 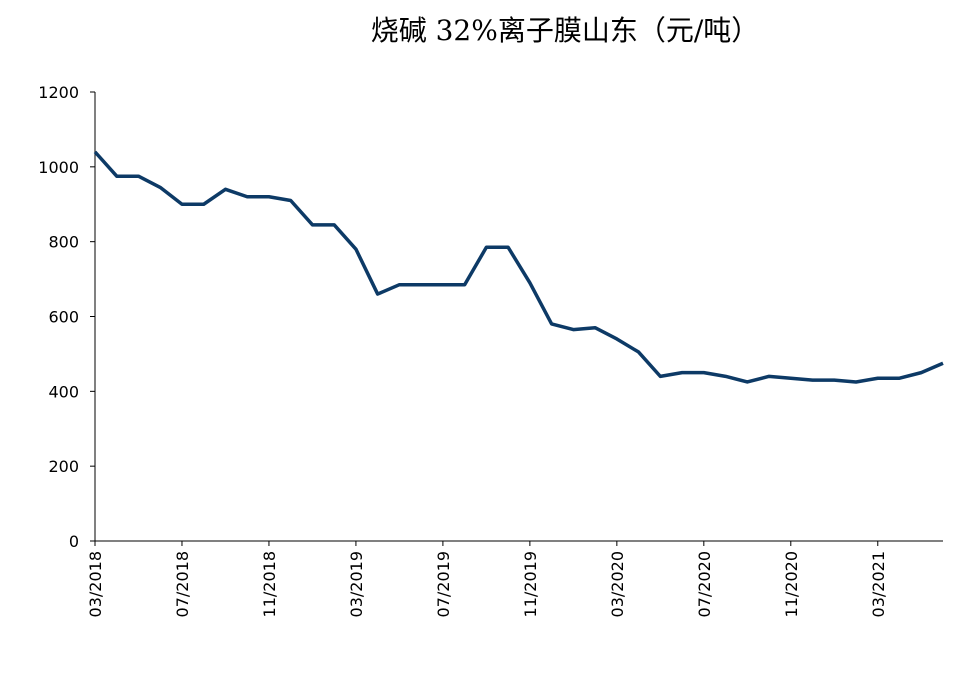 I want to click on y-tick-label: 1200, so click(x=58, y=92).